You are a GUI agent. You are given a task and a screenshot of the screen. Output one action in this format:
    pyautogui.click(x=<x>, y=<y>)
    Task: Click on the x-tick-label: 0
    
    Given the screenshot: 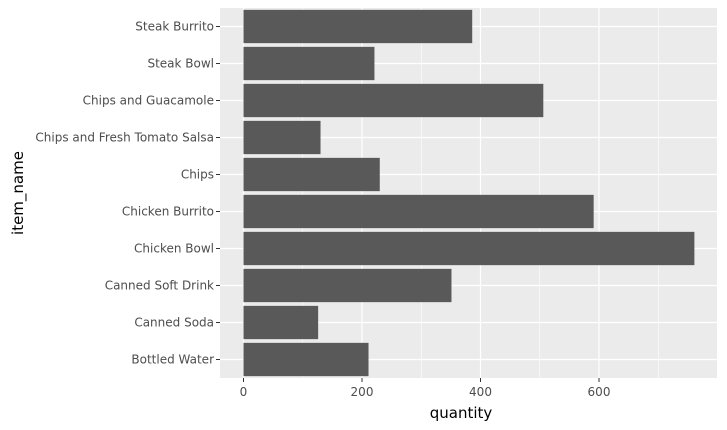 What is the action you would take?
    pyautogui.click(x=244, y=392)
    